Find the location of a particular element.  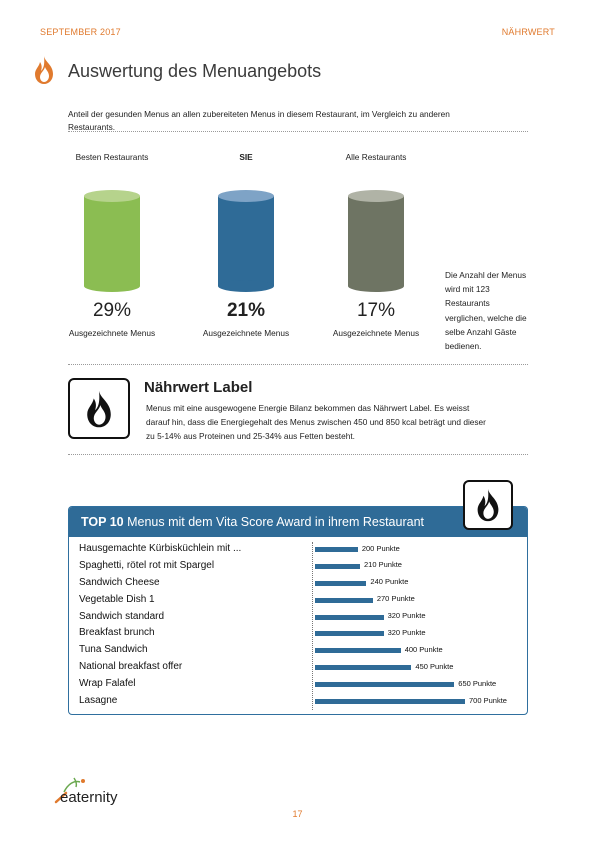

table-row: Sandwich Cheese 240 Punkte is located at coordinates (299, 583).